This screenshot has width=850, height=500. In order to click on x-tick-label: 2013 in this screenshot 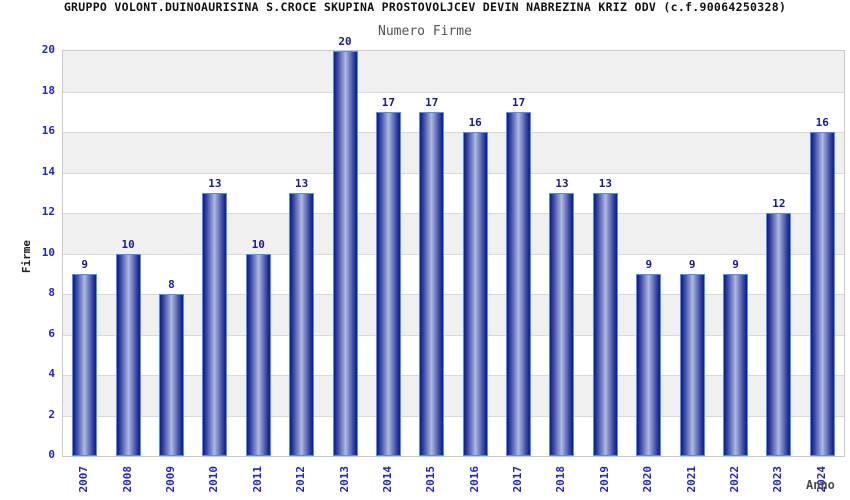, I will do `click(344, 479)`.